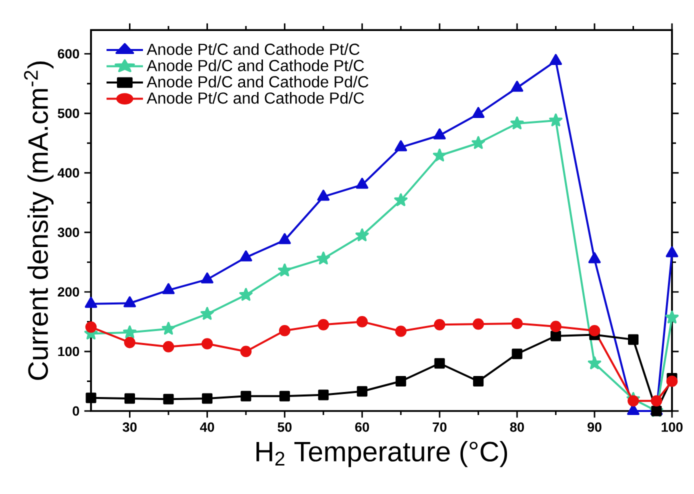  What do you see at coordinates (69, 173) in the screenshot?
I see `y-tick-label: 400` at bounding box center [69, 173].